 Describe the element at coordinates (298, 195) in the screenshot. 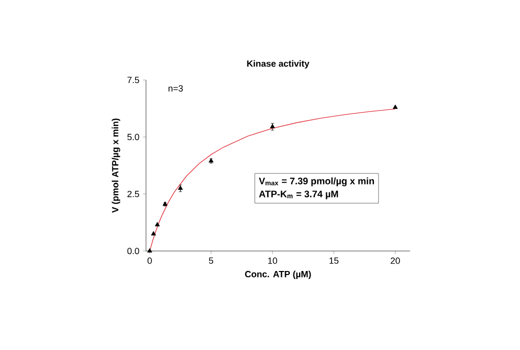

I see `annotation: ATP-K$_{m}$ = 3.74 µM` at that location.